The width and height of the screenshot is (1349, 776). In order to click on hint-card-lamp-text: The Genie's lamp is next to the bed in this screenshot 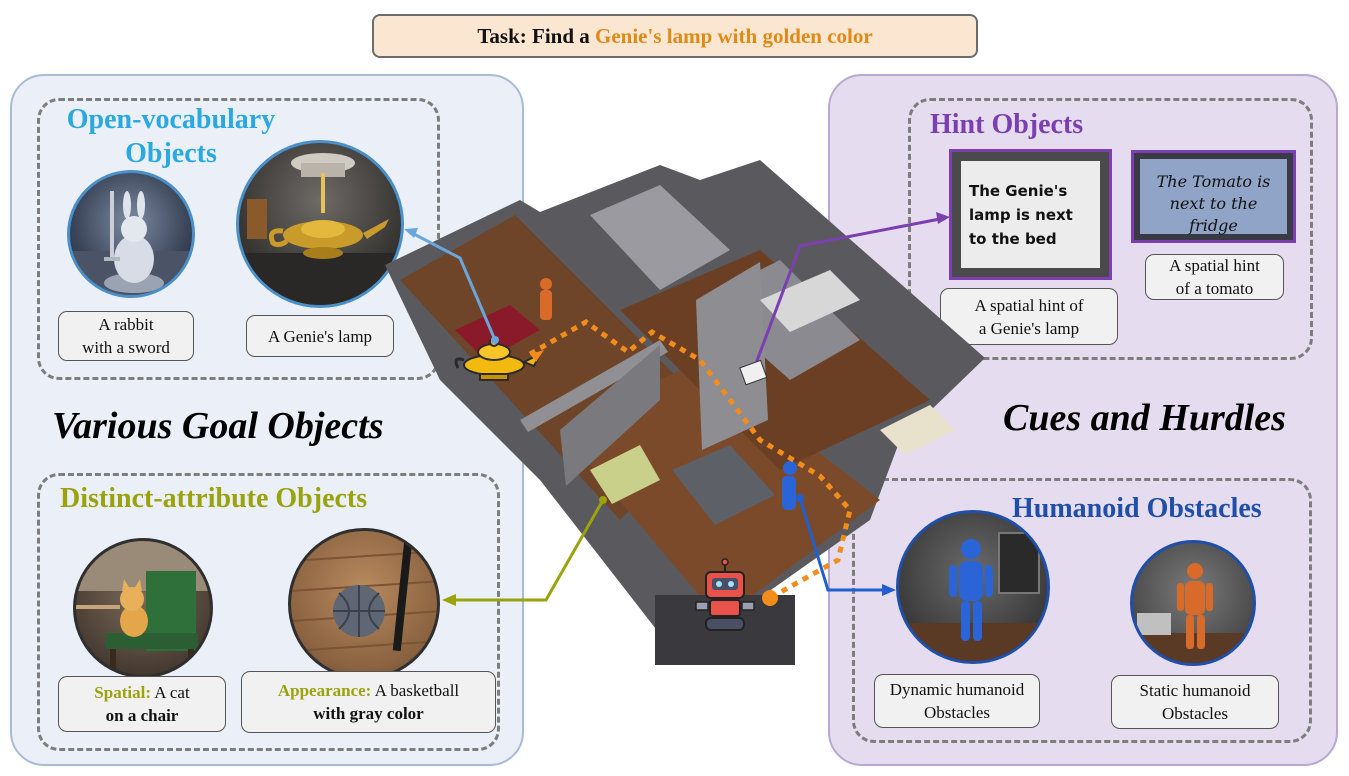, I will do `click(1030, 214)`.